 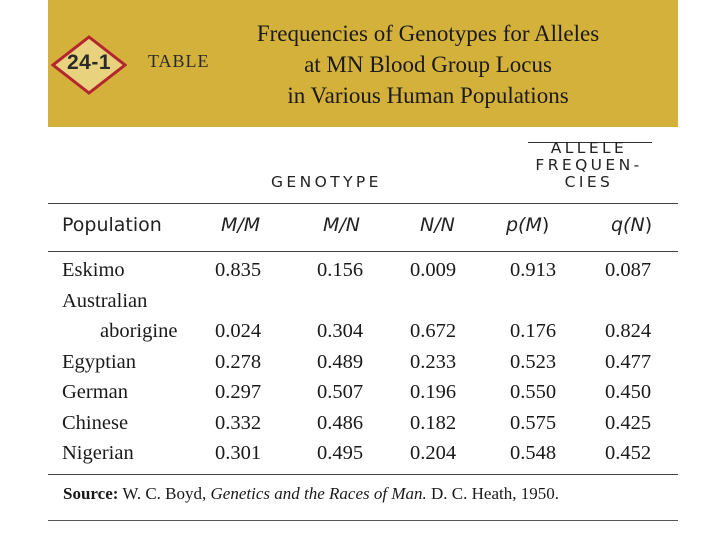 I want to click on cell-mm: 0.278, so click(x=238, y=361).